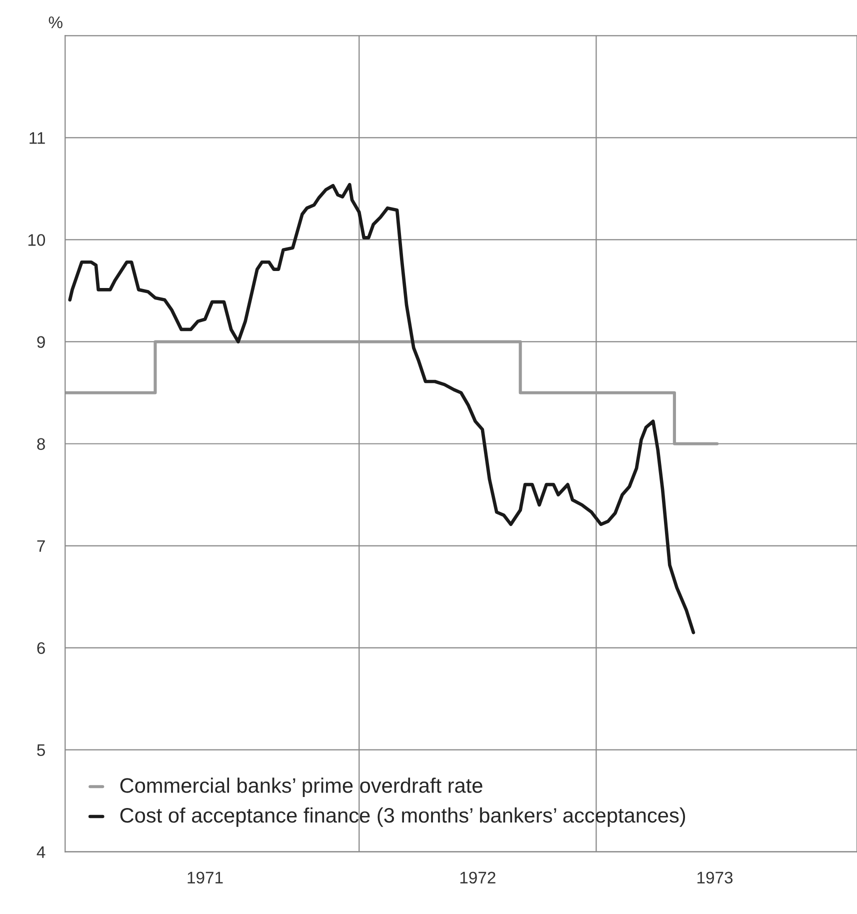 The width and height of the screenshot is (857, 914). Describe the element at coordinates (301, 788) in the screenshot. I see `legend-label: Commercial banks’ prime overdraft rate` at that location.